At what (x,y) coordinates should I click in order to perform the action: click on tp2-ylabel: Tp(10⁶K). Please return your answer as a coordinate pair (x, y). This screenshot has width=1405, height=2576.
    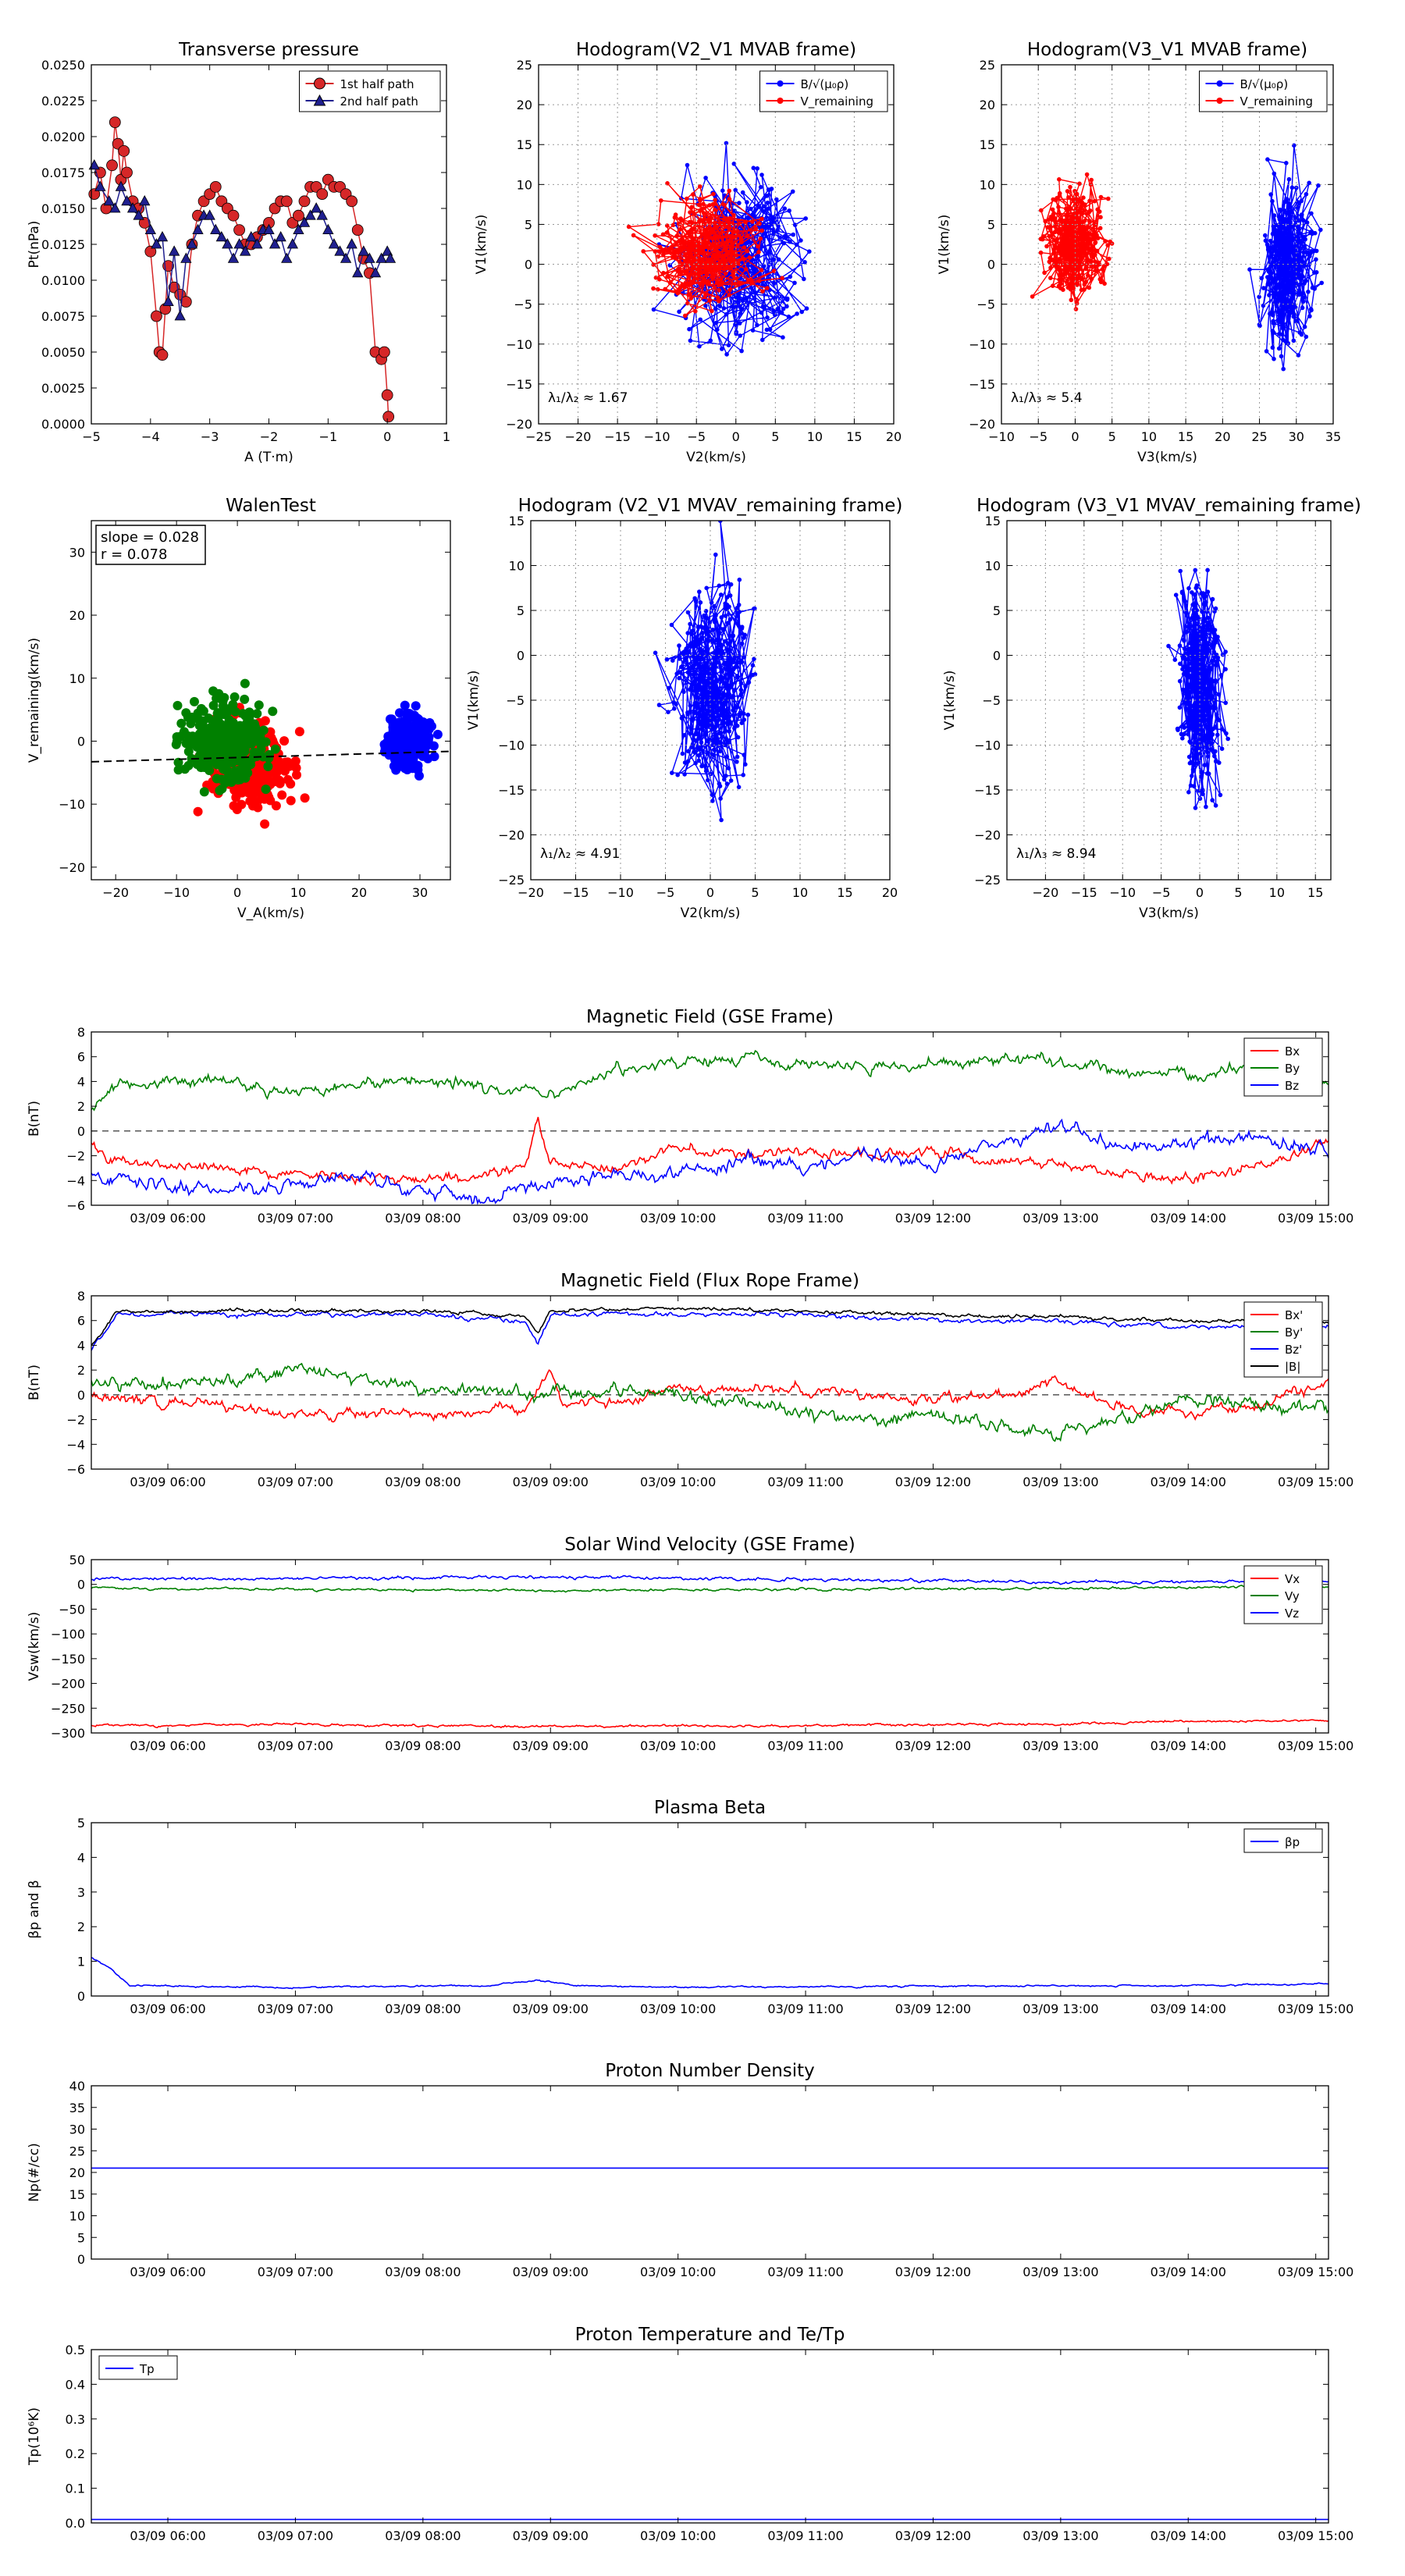
    Looking at the image, I should click on (34, 2436).